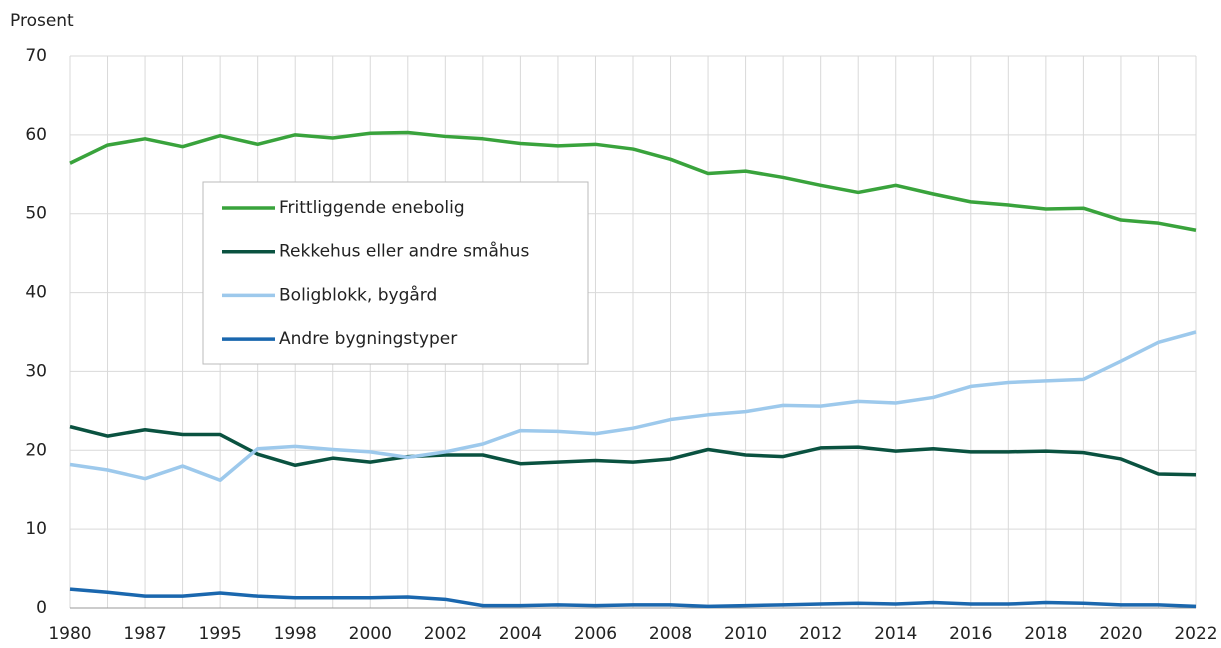 The width and height of the screenshot is (1221, 648). I want to click on x-tick-label: 2022, so click(1195, 634).